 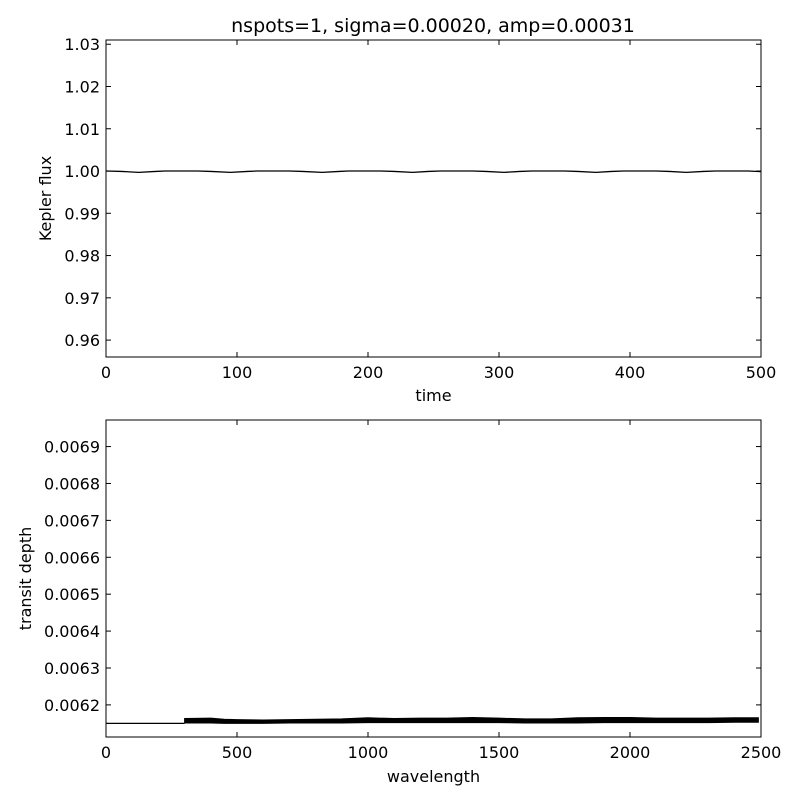 I want to click on chart-0-ytick-label: 0.99, so click(x=82, y=213).